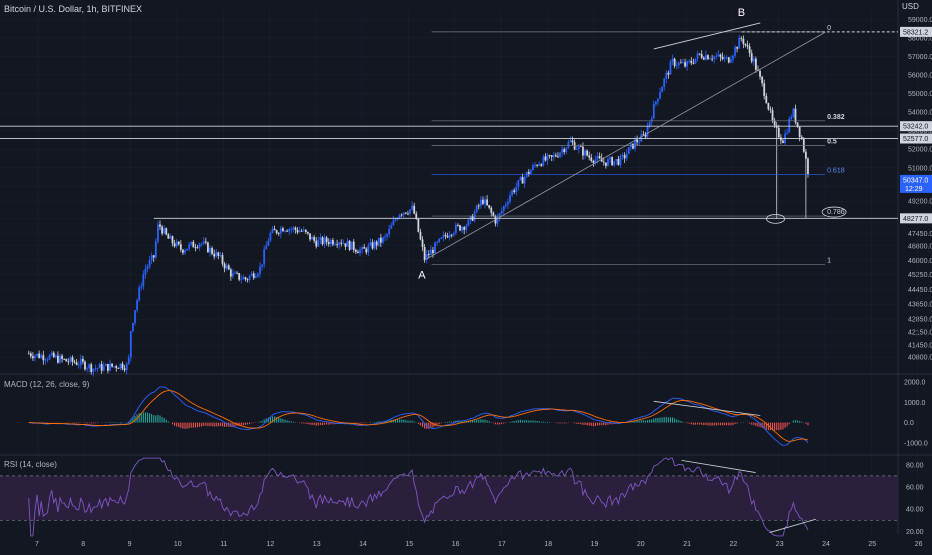 This screenshot has height=555, width=932. What do you see at coordinates (418, 416) in the screenshot?
I see `macd-line` at bounding box center [418, 416].